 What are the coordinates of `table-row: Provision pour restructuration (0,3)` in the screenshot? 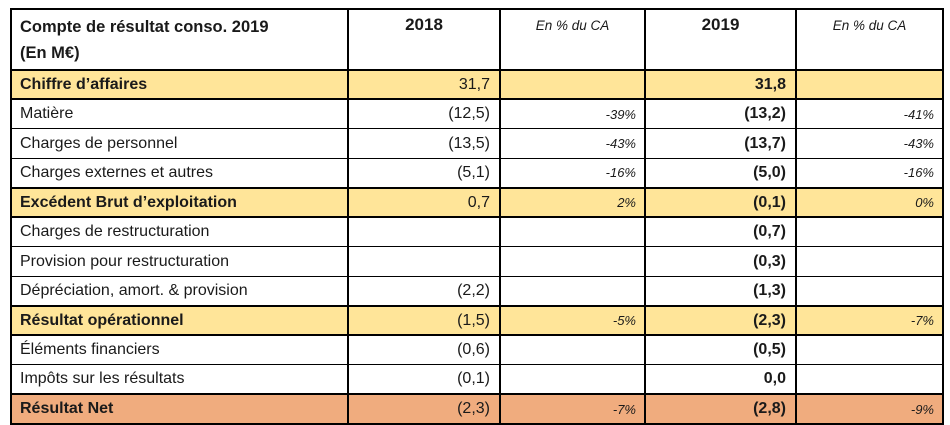 It's located at (477, 261).